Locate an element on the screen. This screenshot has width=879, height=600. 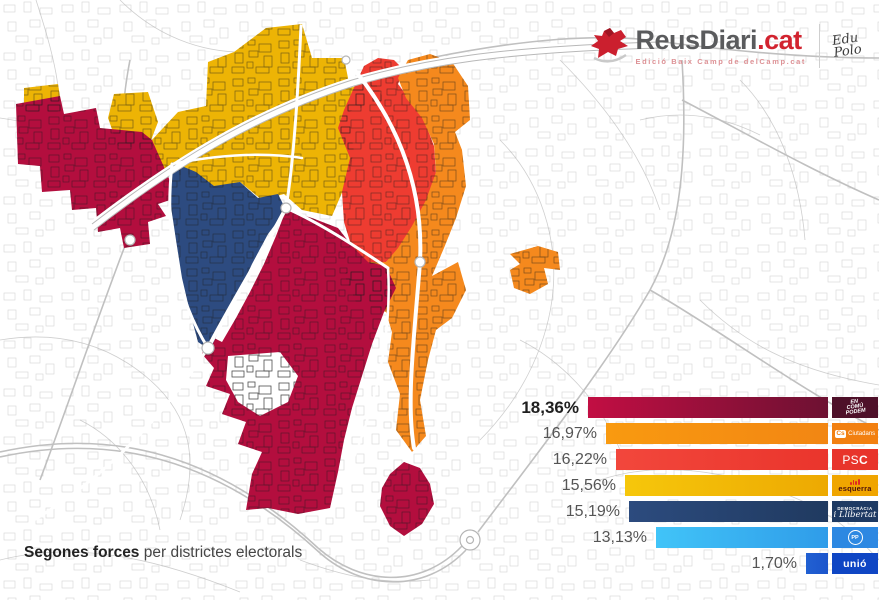
en-comu-podem-logo: EN COMÚ PODEM is located at coordinates (855, 407).